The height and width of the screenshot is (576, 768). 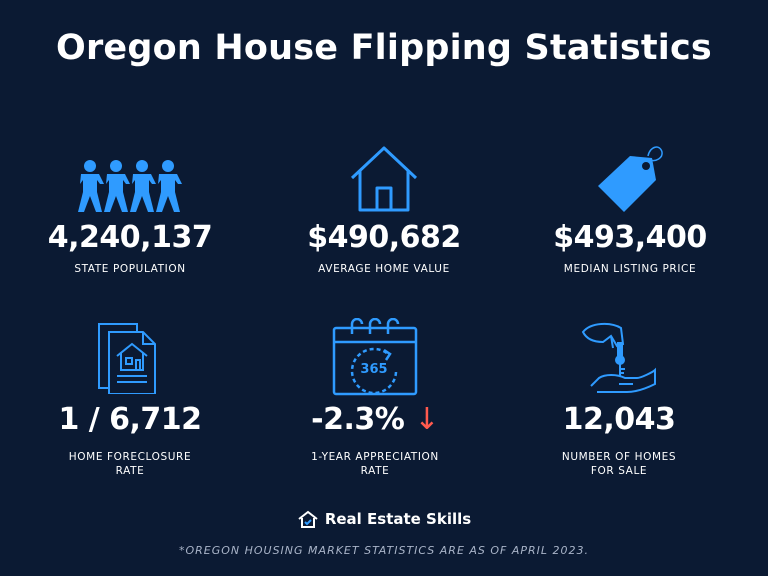 I want to click on stat-value-number: -2.3%, so click(x=358, y=419).